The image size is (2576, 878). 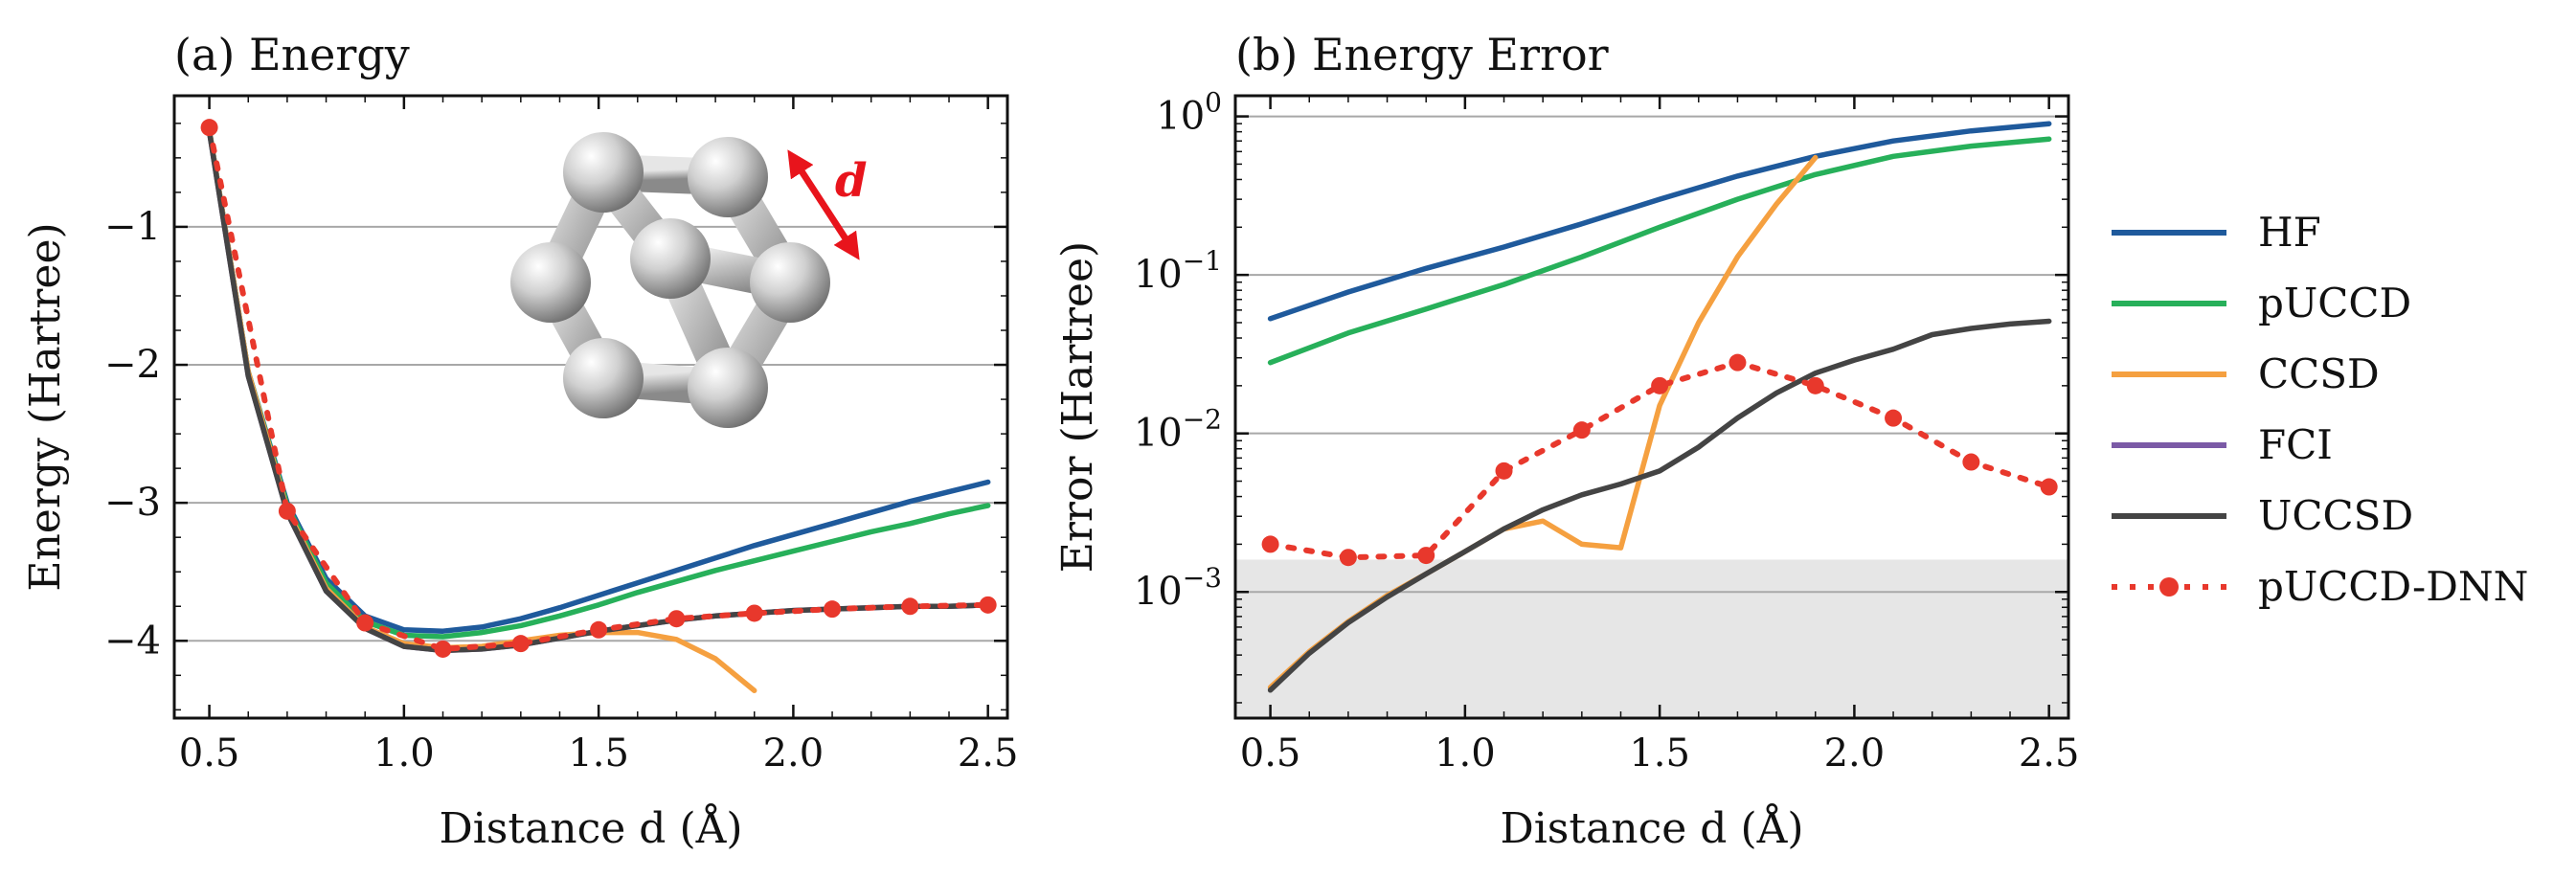 What do you see at coordinates (851, 181) in the screenshot?
I see `distance-label: d` at bounding box center [851, 181].